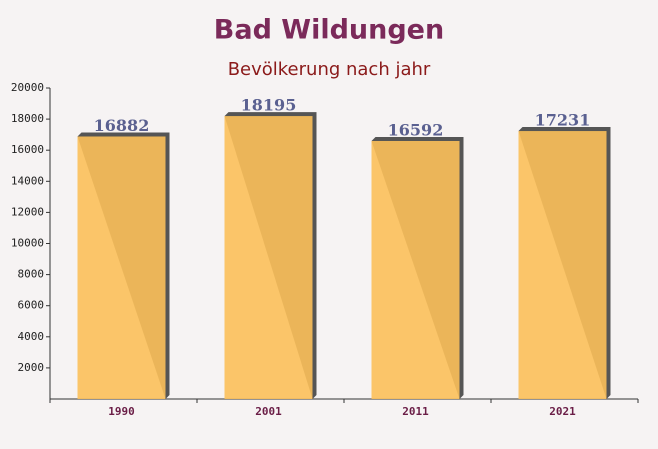  Describe the element at coordinates (268, 411) in the screenshot. I see `x-tick-label: 2001` at that location.